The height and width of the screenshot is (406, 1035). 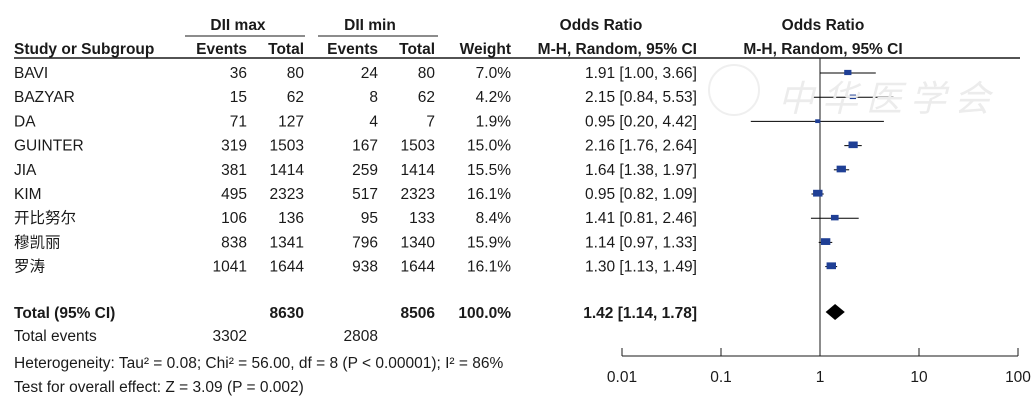 I want to click on total1-cell: 1341, so click(x=287, y=242).